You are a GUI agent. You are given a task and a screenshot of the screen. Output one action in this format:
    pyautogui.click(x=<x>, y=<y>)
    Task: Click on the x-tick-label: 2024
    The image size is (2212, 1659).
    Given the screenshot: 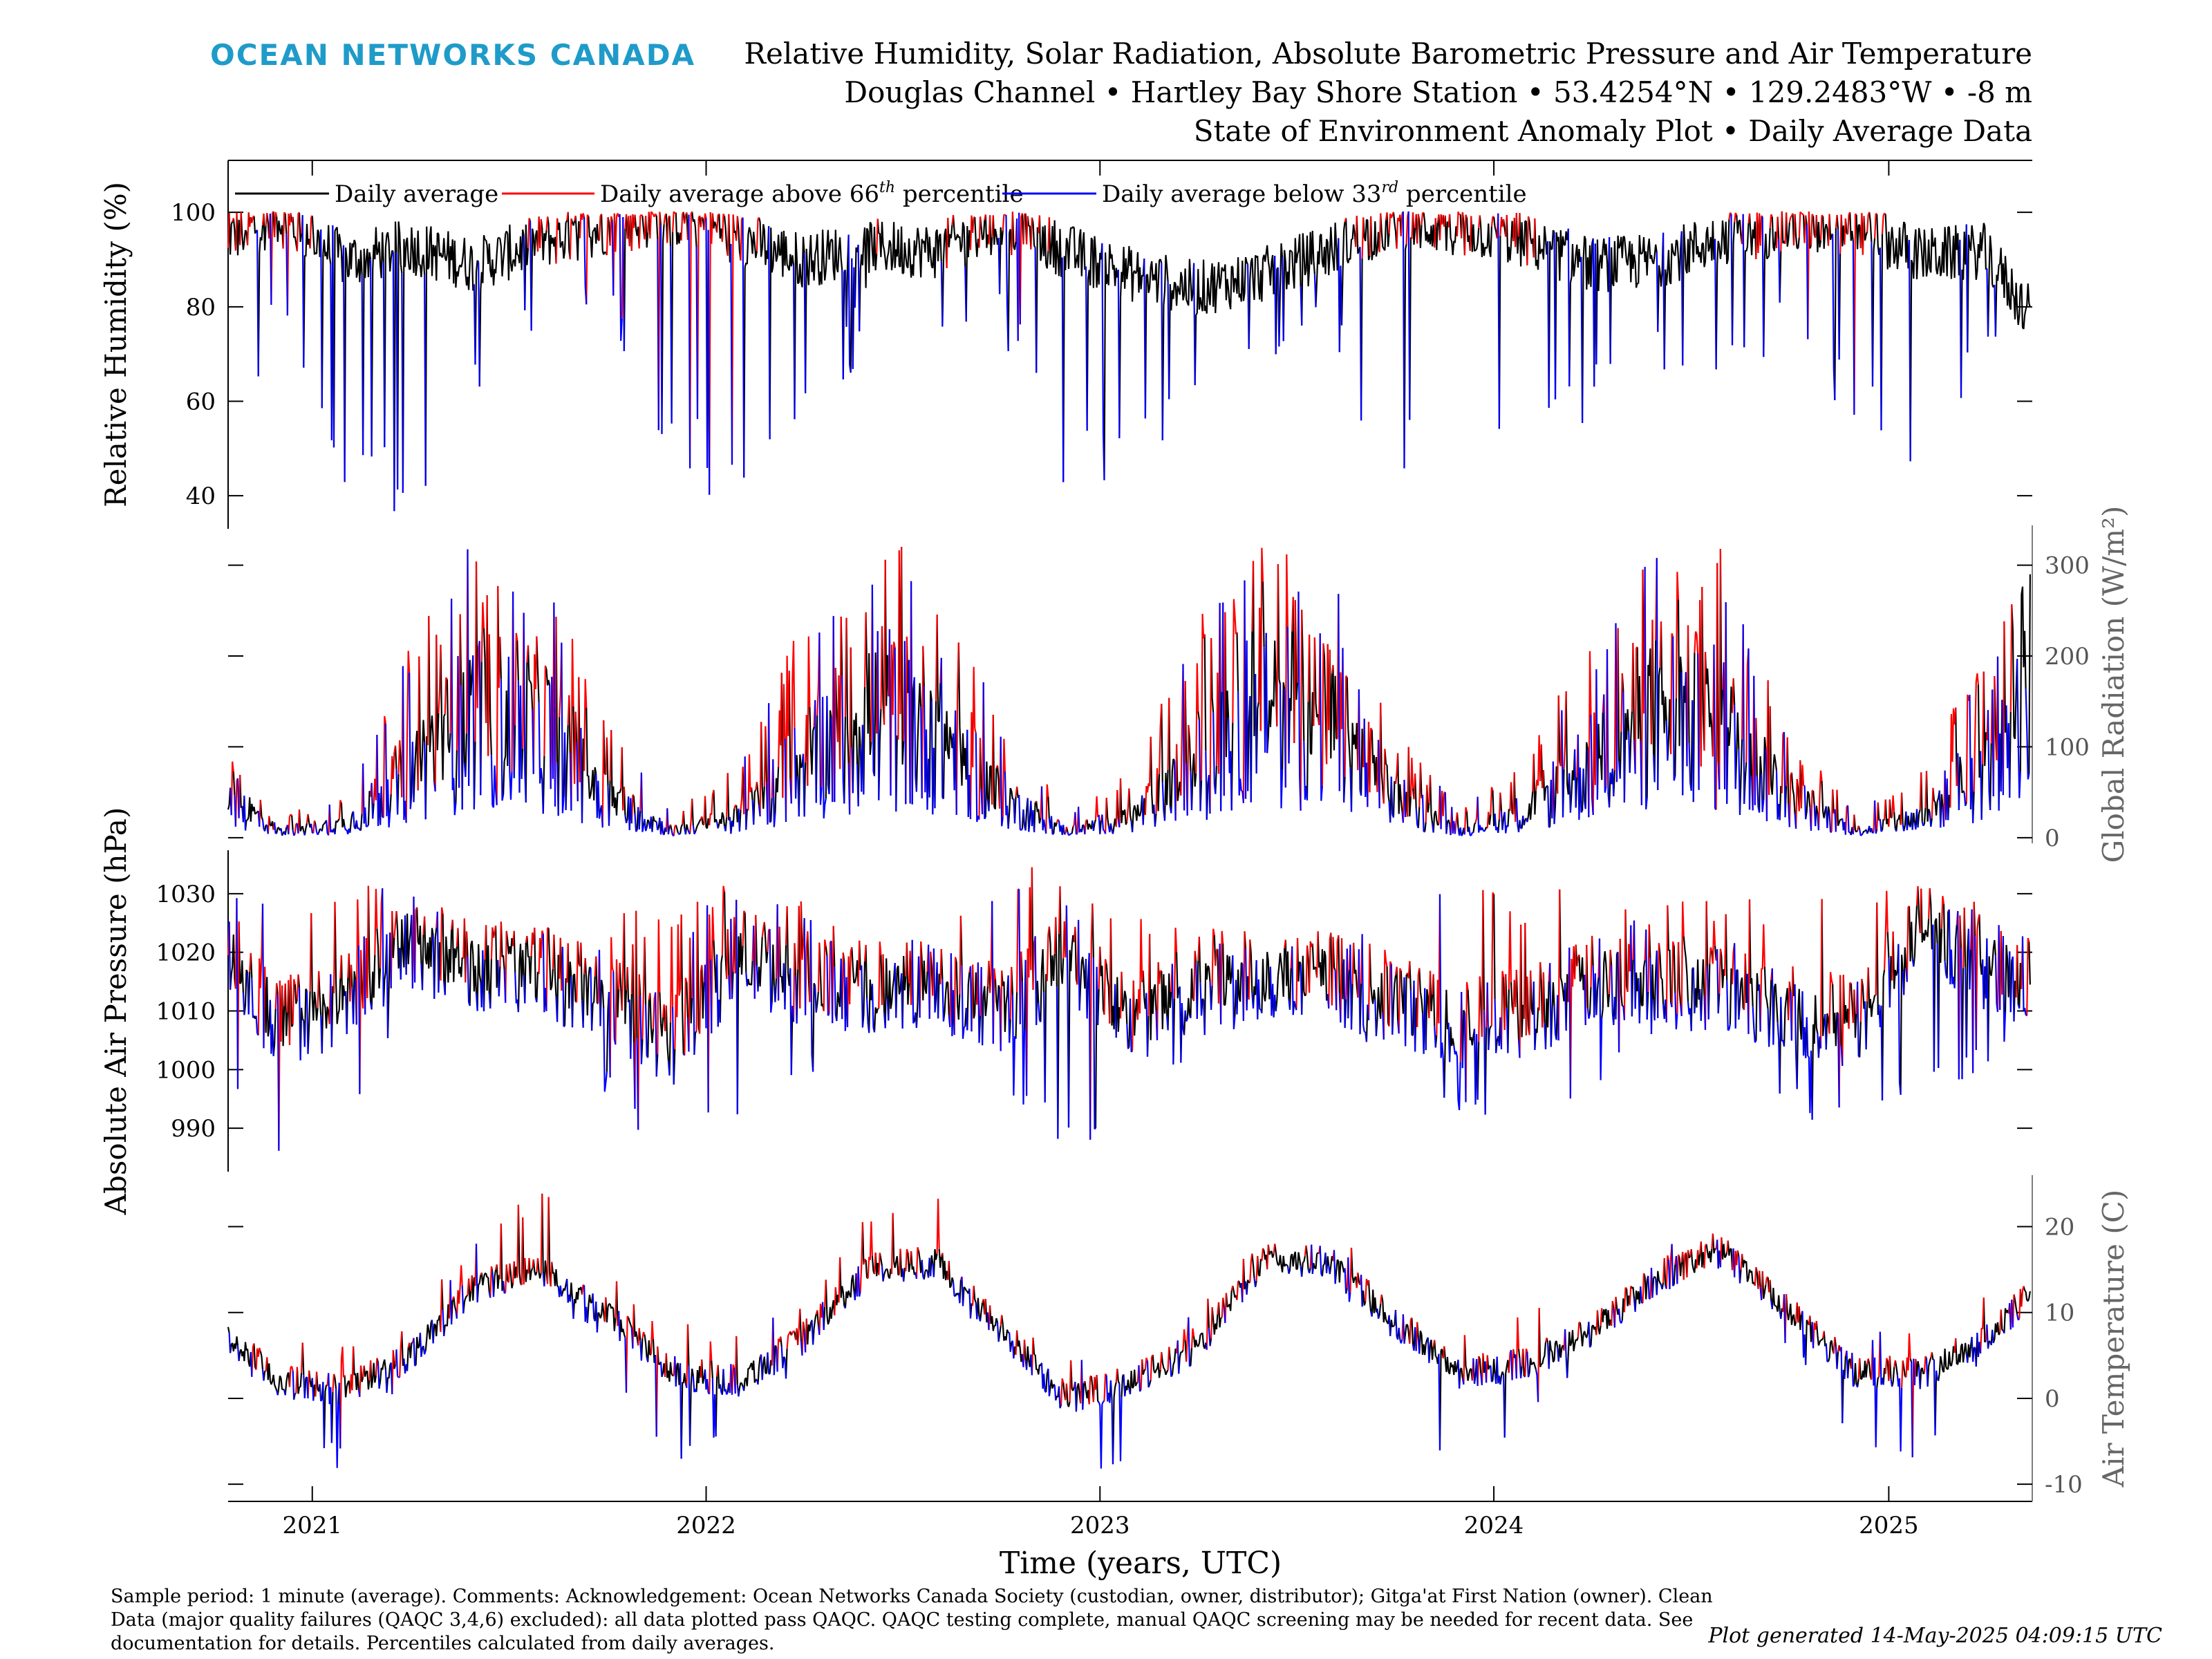 What is the action you would take?
    pyautogui.click(x=1494, y=1525)
    